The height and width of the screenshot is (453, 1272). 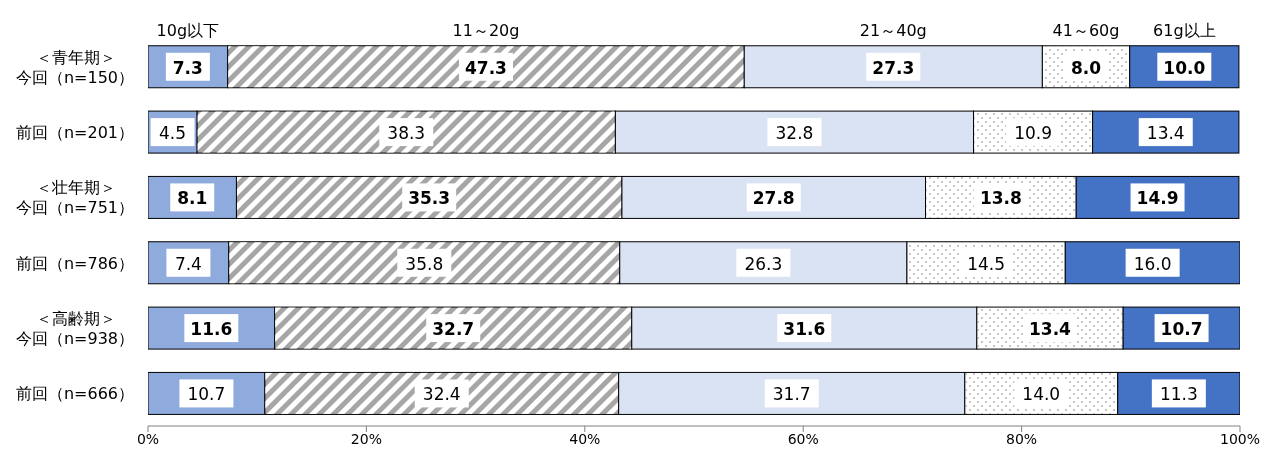 What do you see at coordinates (1000, 198) in the screenshot?
I see `data-label: 13.8` at bounding box center [1000, 198].